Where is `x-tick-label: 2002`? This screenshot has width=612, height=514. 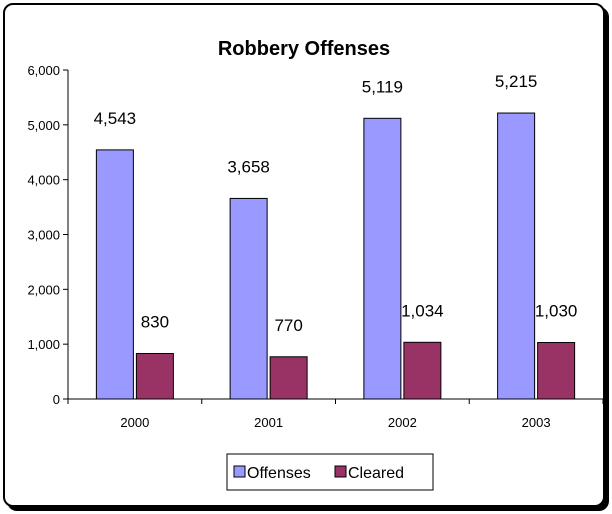 x-tick-label: 2002 is located at coordinates (402, 422).